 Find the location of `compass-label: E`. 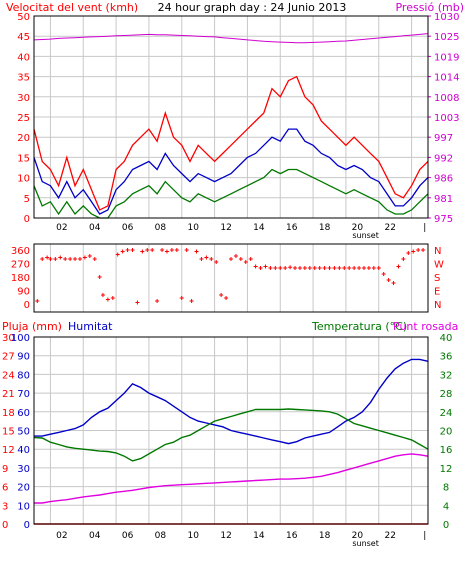

compass-label: E is located at coordinates (437, 292).